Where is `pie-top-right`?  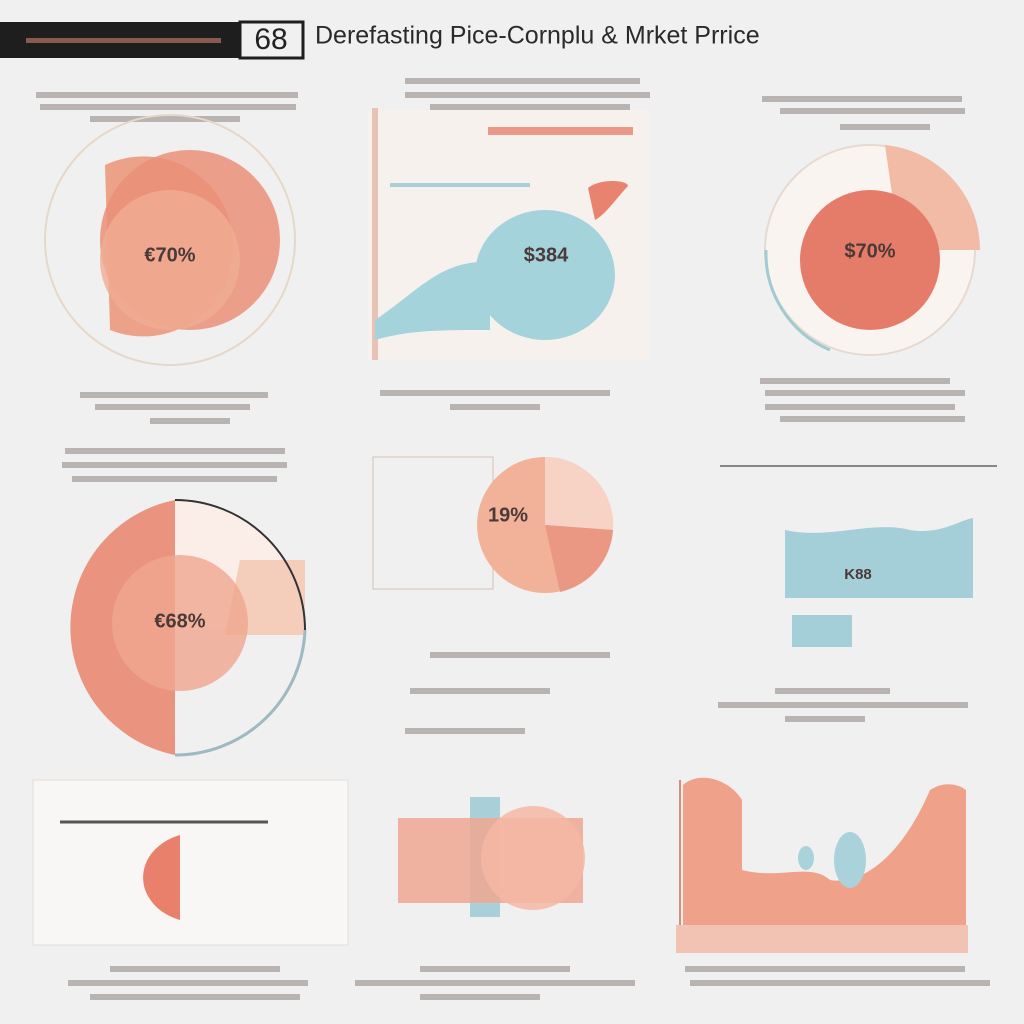 pie-top-right is located at coordinates (872, 250).